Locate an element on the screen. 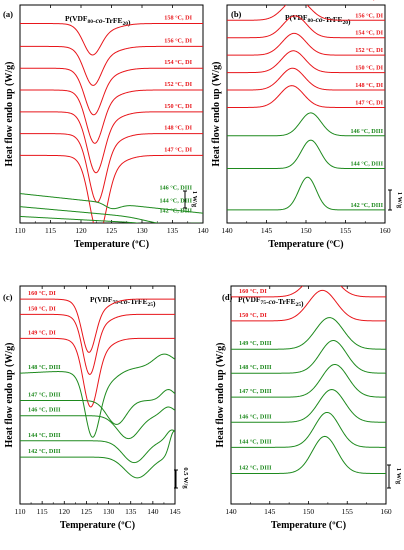 The height and width of the screenshot is (550, 404). x-tick-label: 155 is located at coordinates (348, 511).